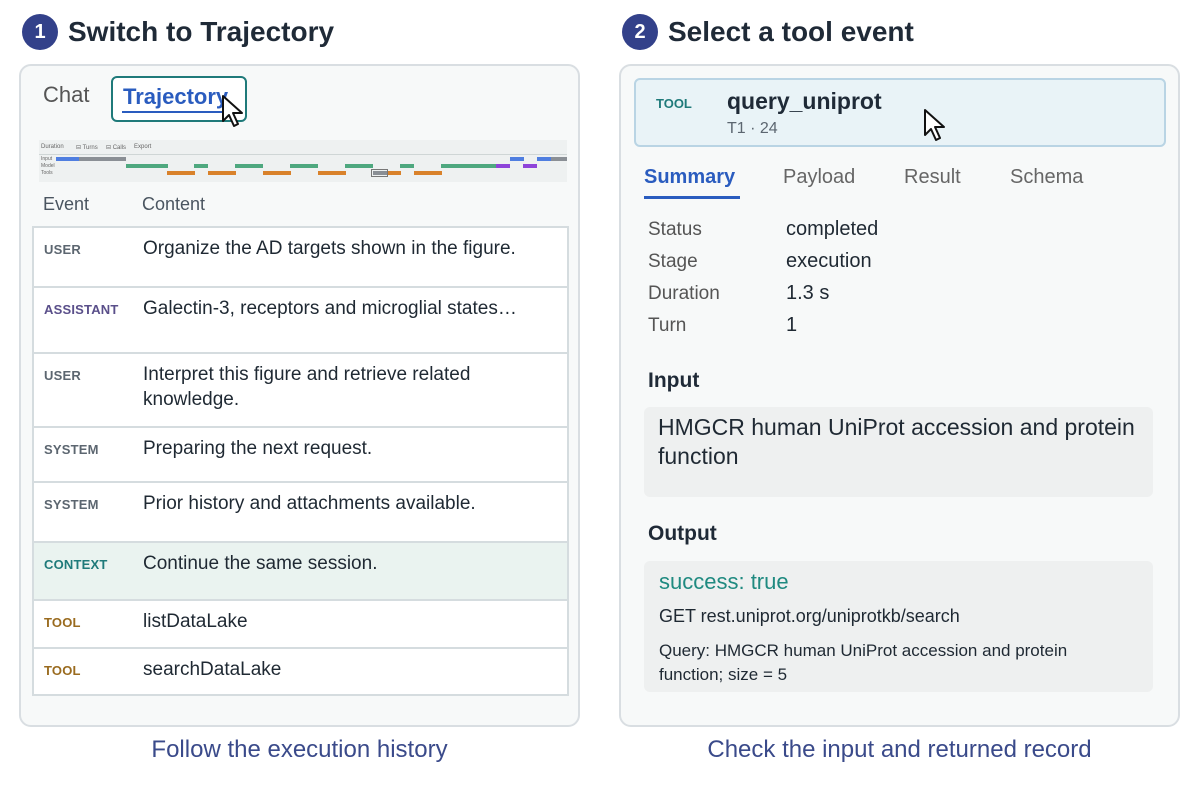 This screenshot has height=790, width=1200. I want to click on step-1-caption: Follow the execution history, so click(299, 749).